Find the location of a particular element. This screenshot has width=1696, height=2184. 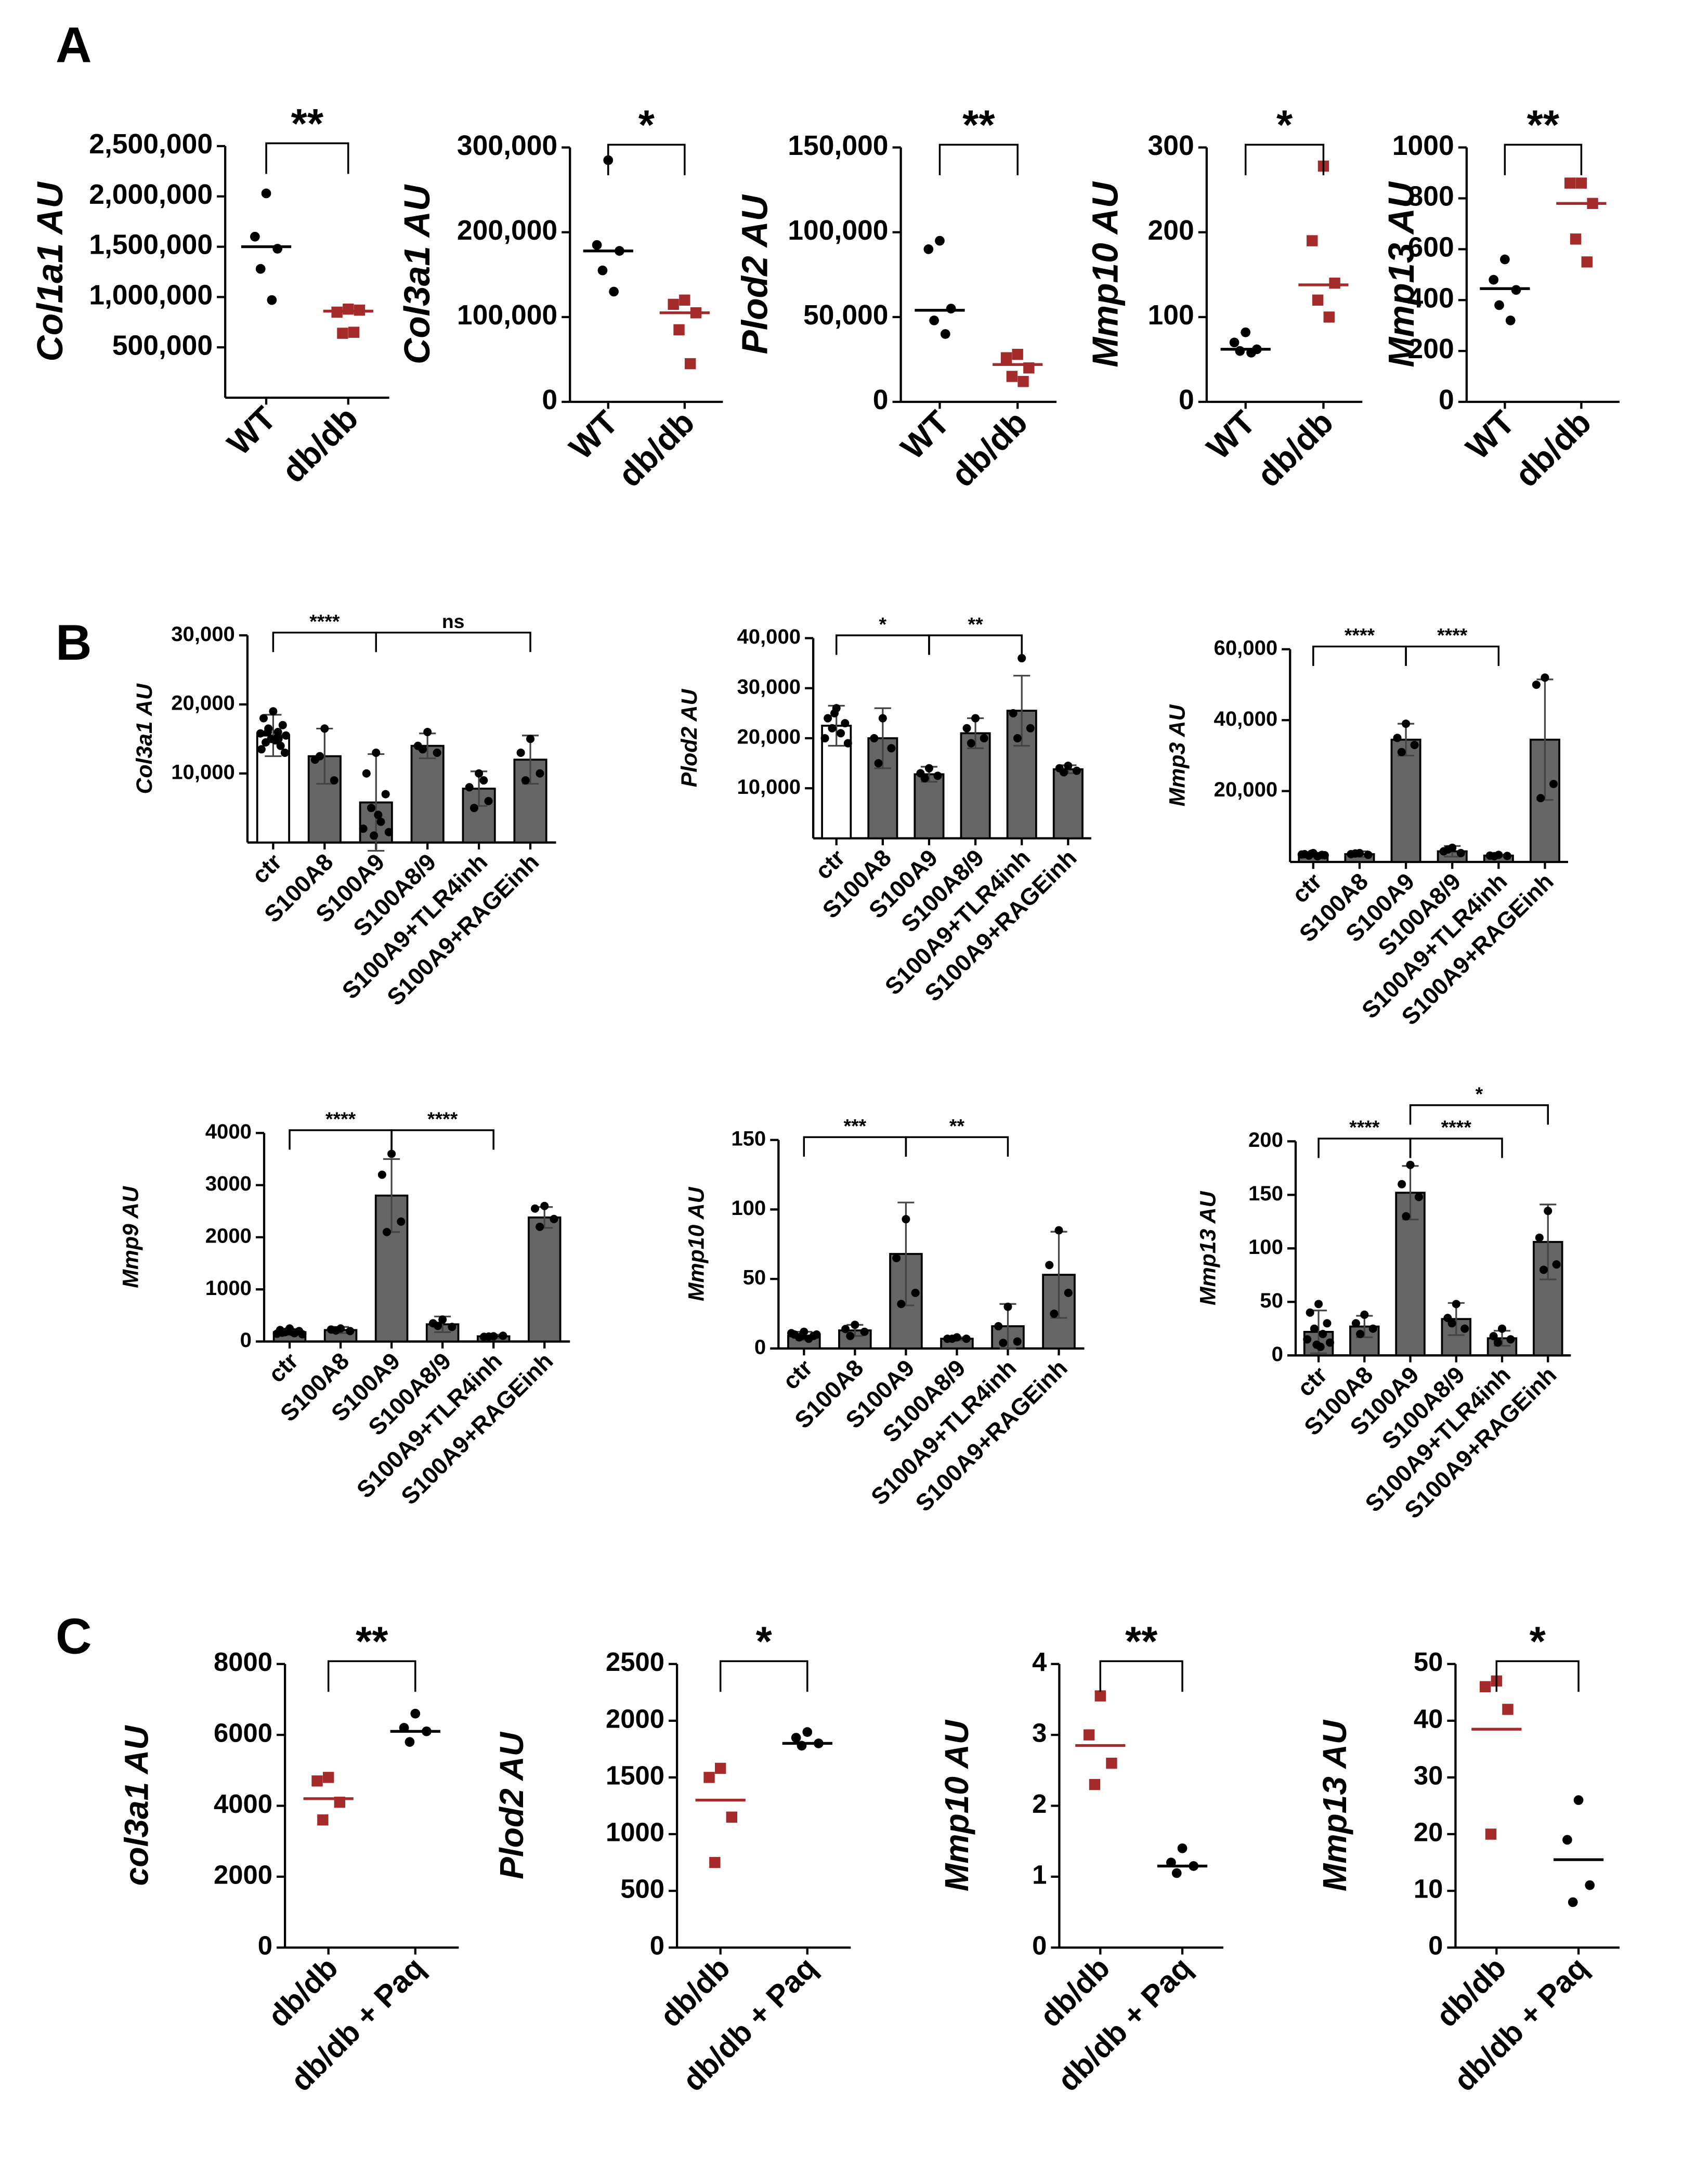

y-tick-label: 8000 is located at coordinates (243, 1662).